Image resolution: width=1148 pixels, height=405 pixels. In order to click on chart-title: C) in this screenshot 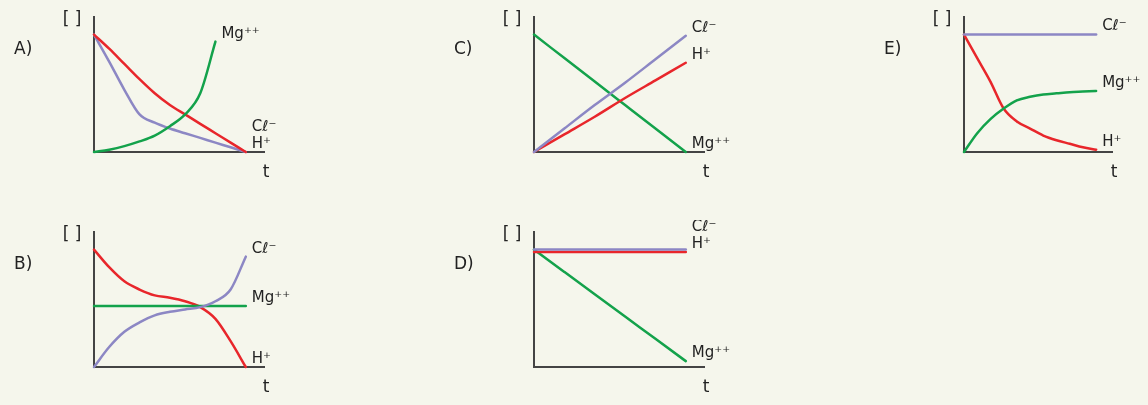, I will do `click(463, 48)`.